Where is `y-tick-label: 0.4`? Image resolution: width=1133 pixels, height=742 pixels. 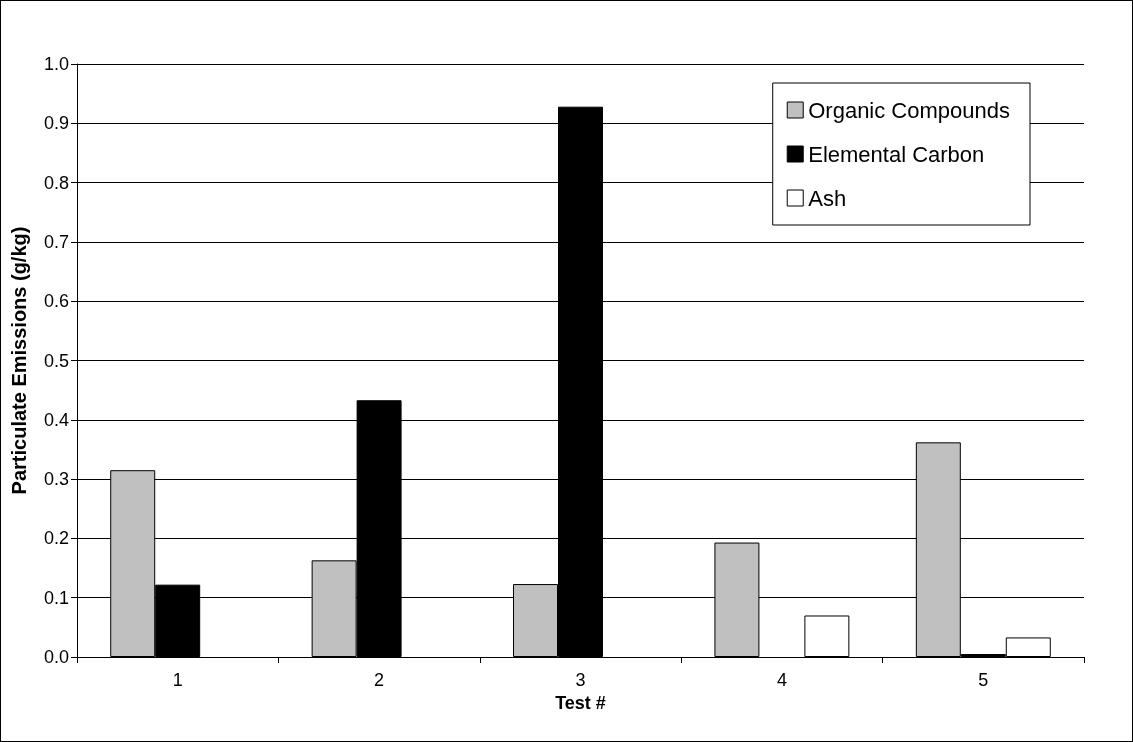
y-tick-label: 0.4 is located at coordinates (56, 419).